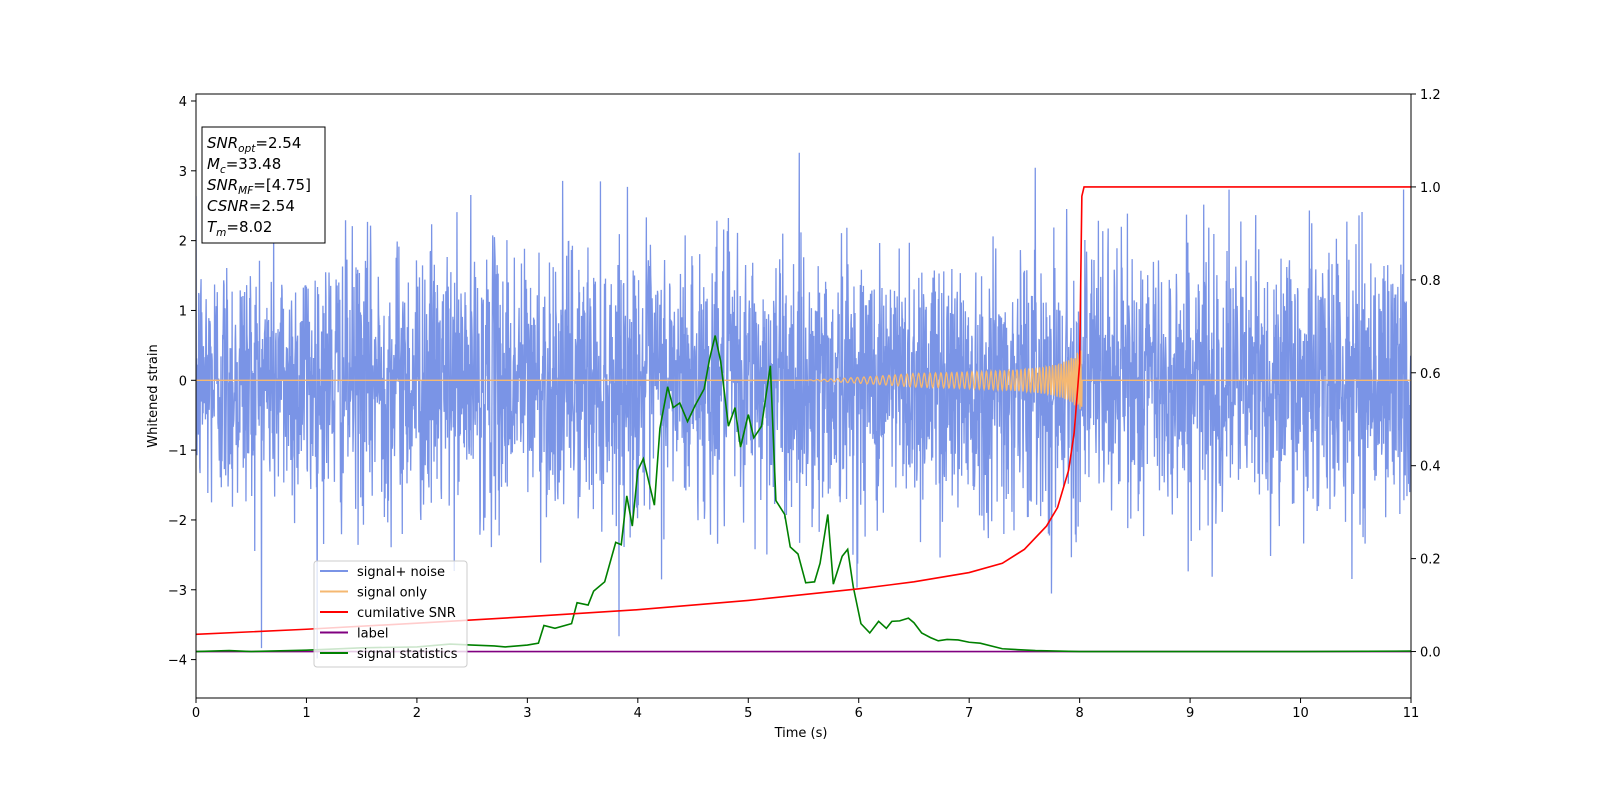 This screenshot has height=800, width=1600. Describe the element at coordinates (251, 206) in the screenshot. I see `info-box-line: CSNR=2.54` at that location.